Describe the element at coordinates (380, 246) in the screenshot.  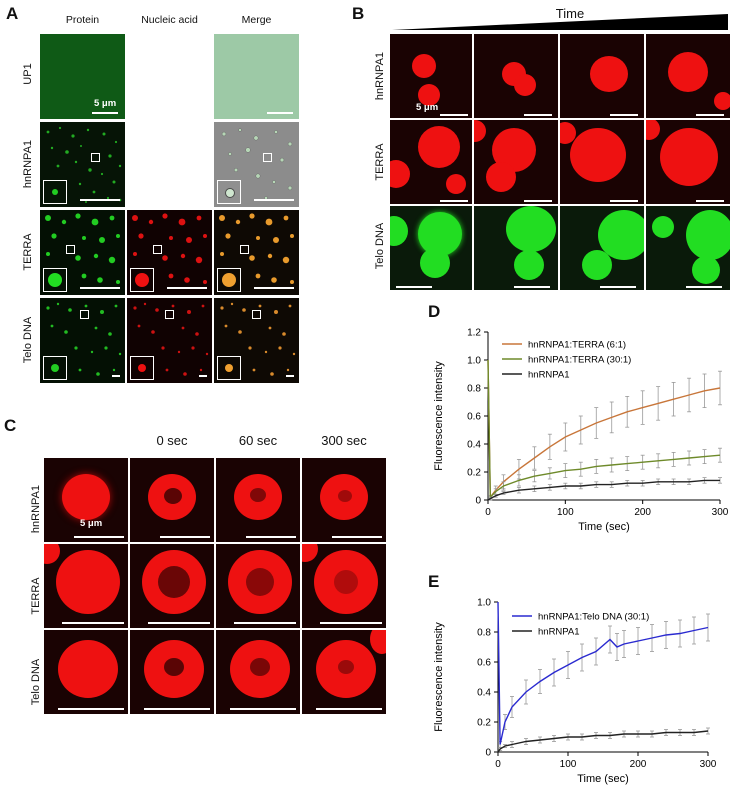
I see `panel-b-row-telo-dna: Telo DNA` at that location.